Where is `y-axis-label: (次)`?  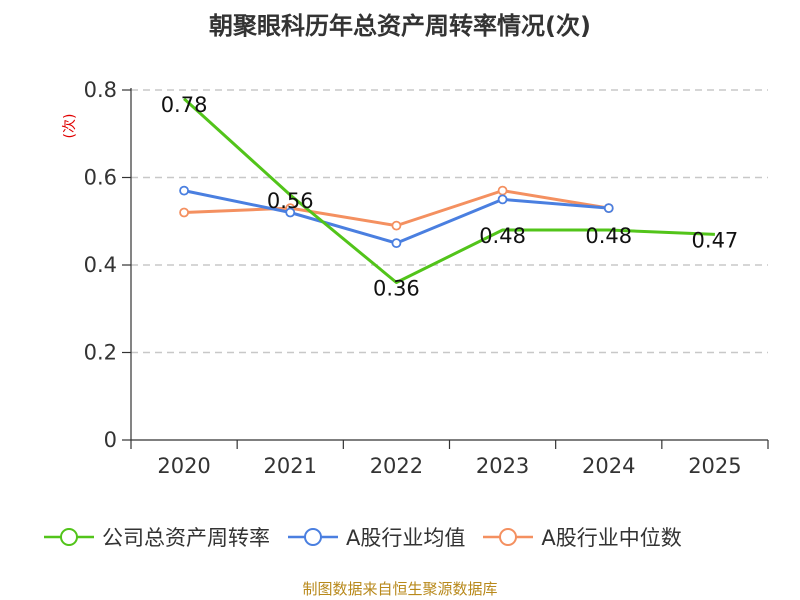 y-axis-label: (次) is located at coordinates (70, 126).